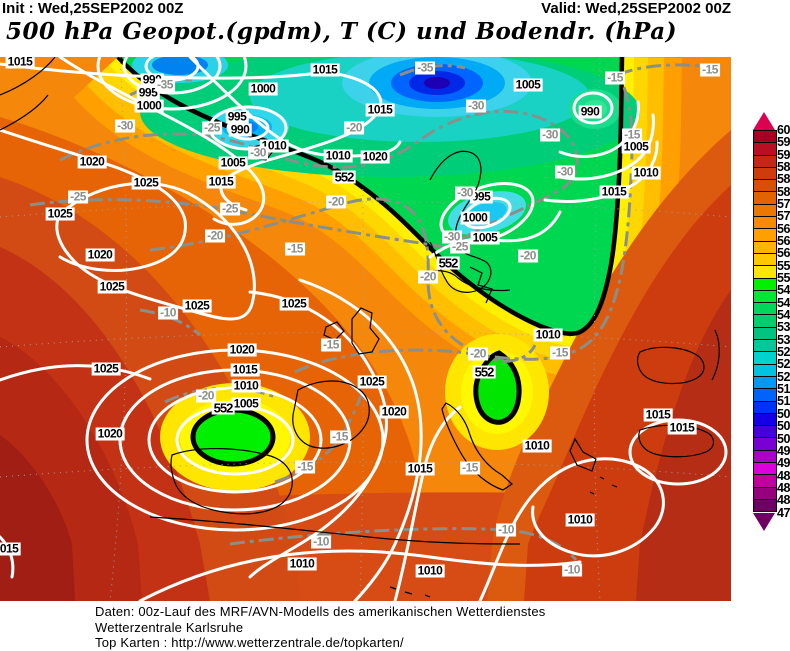 The width and height of the screenshot is (790, 651). What do you see at coordinates (783, 154) in the screenshot?
I see `legend-value-label: 592` at bounding box center [783, 154].